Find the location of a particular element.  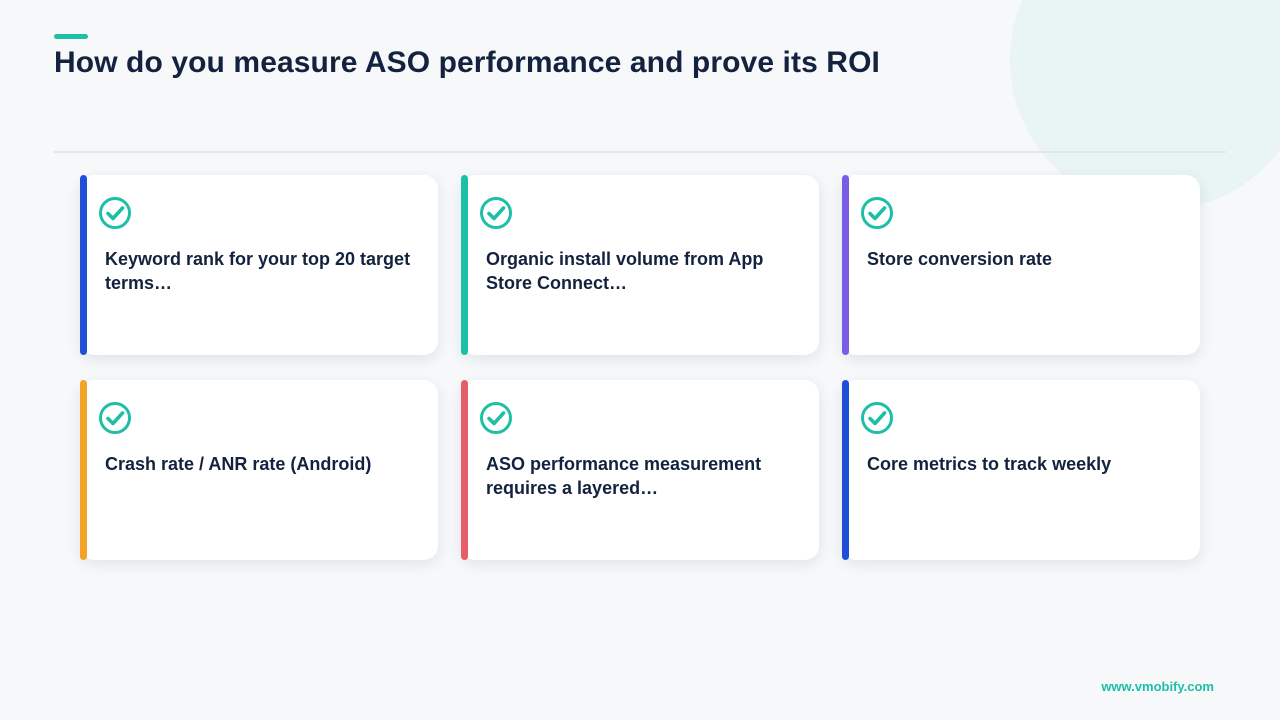

footer-url: www.vmobify.com is located at coordinates (1157, 686).